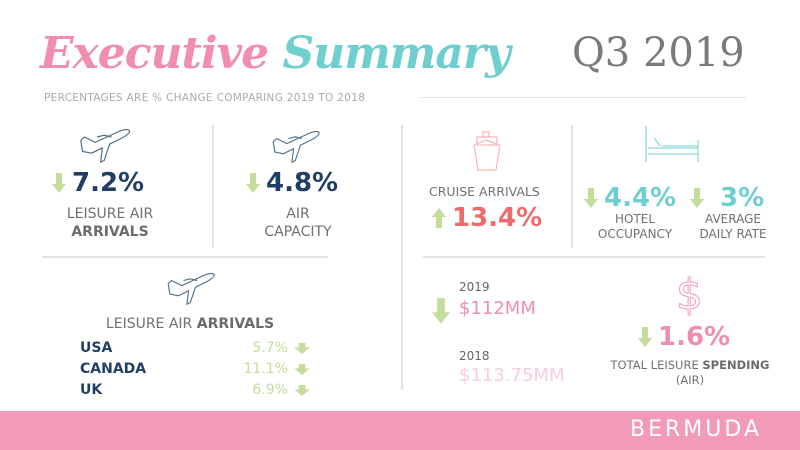 The width and height of the screenshot is (800, 450). What do you see at coordinates (684, 337) in the screenshot?
I see `spending-change-metric: 1.6%` at bounding box center [684, 337].